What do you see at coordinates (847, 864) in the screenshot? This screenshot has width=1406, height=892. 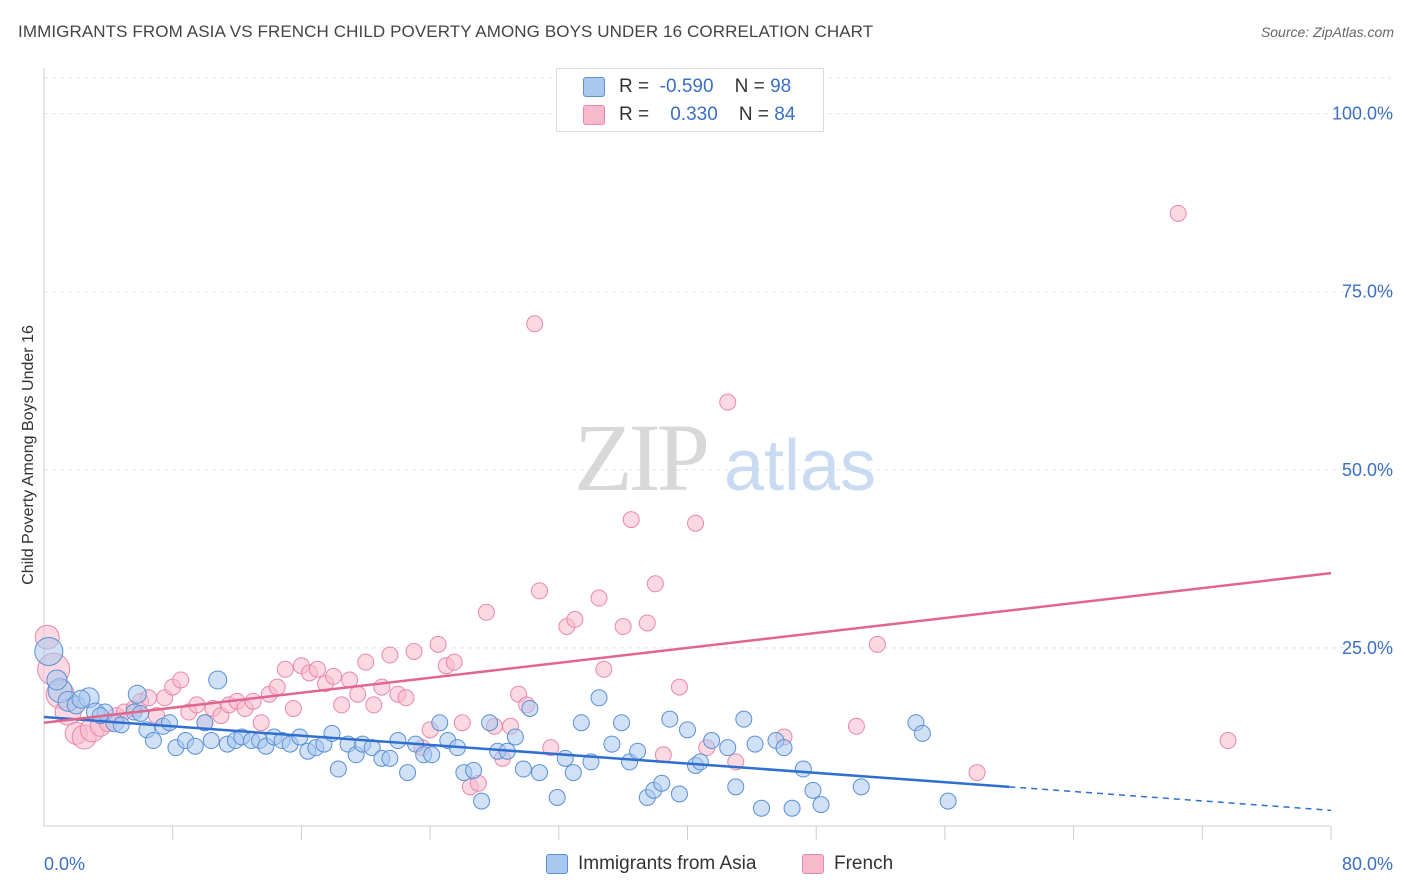 I see `bottom-legend-french: French` at bounding box center [847, 864].